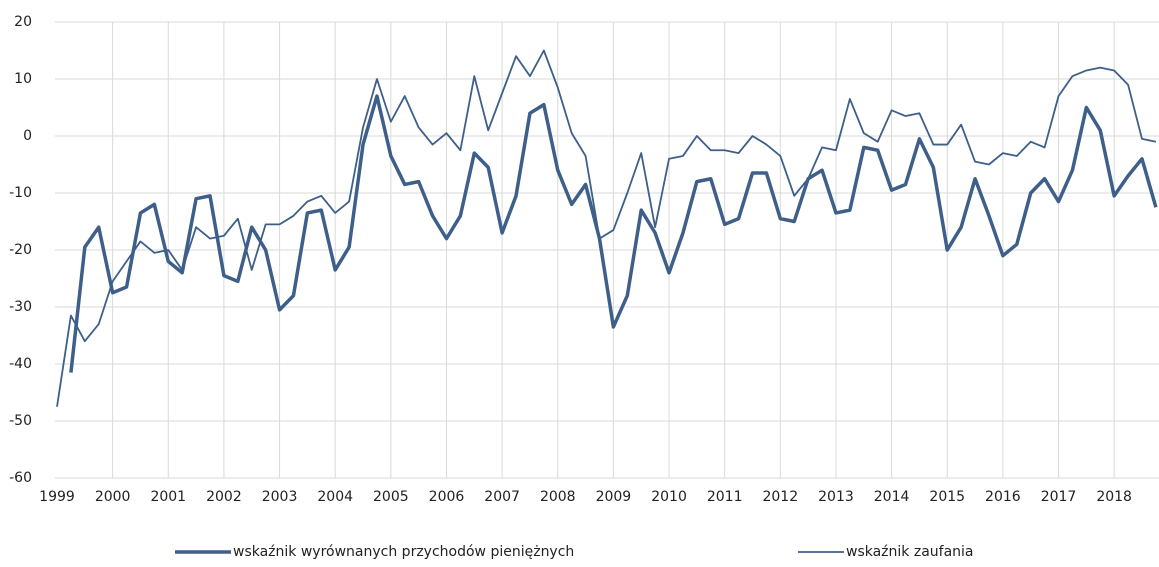 This screenshot has width=1159, height=567. What do you see at coordinates (447, 497) in the screenshot?
I see `x-tick-label: 2006` at bounding box center [447, 497].